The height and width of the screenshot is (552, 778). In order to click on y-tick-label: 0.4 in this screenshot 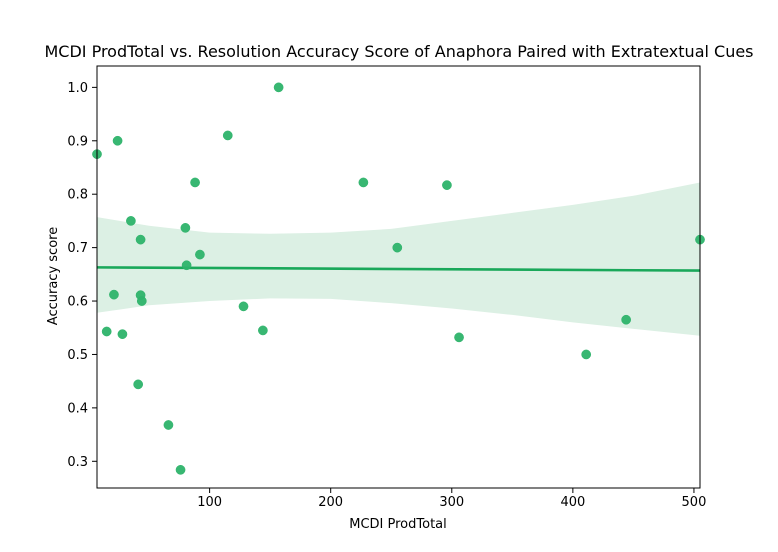, I will do `click(77, 408)`.